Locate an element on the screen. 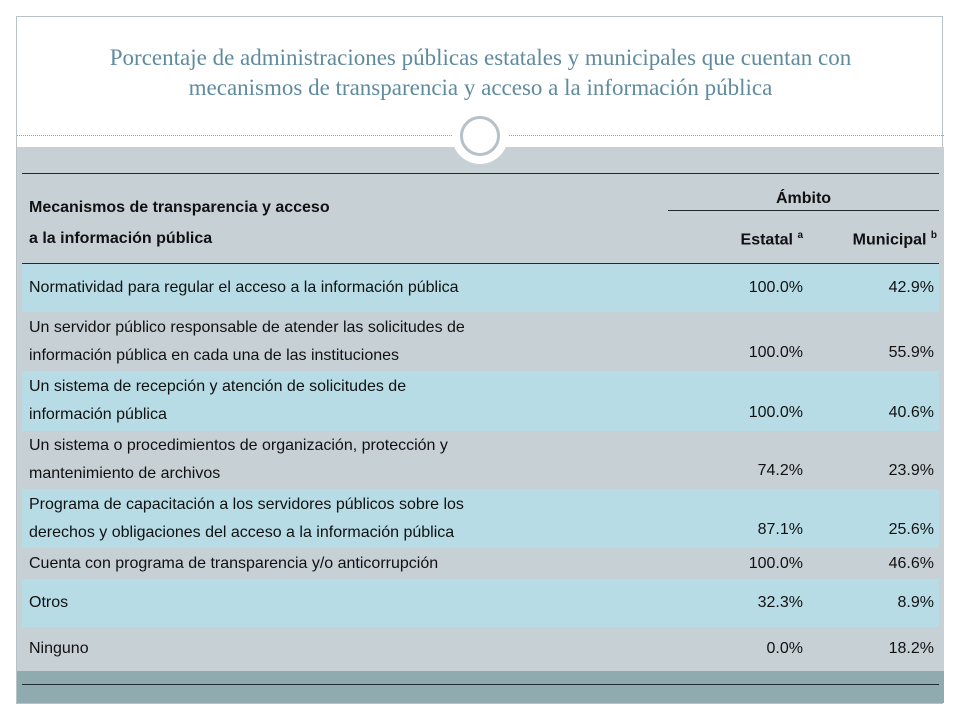 Image resolution: width=960 pixels, height=720 pixels. header-group-rule is located at coordinates (803, 210).